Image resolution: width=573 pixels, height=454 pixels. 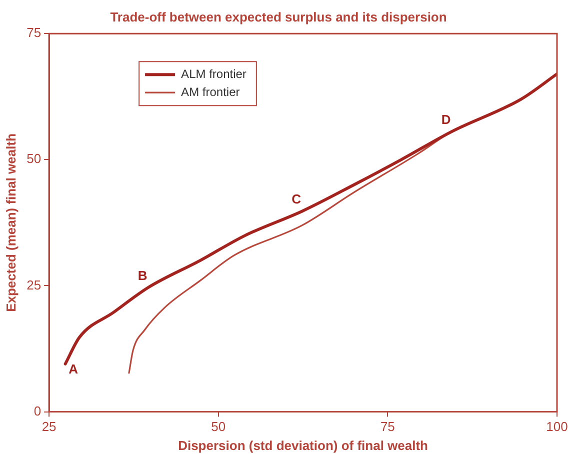 I want to click on chart-title: Trade-off between expected surplus and its dispersion, so click(x=278, y=16).